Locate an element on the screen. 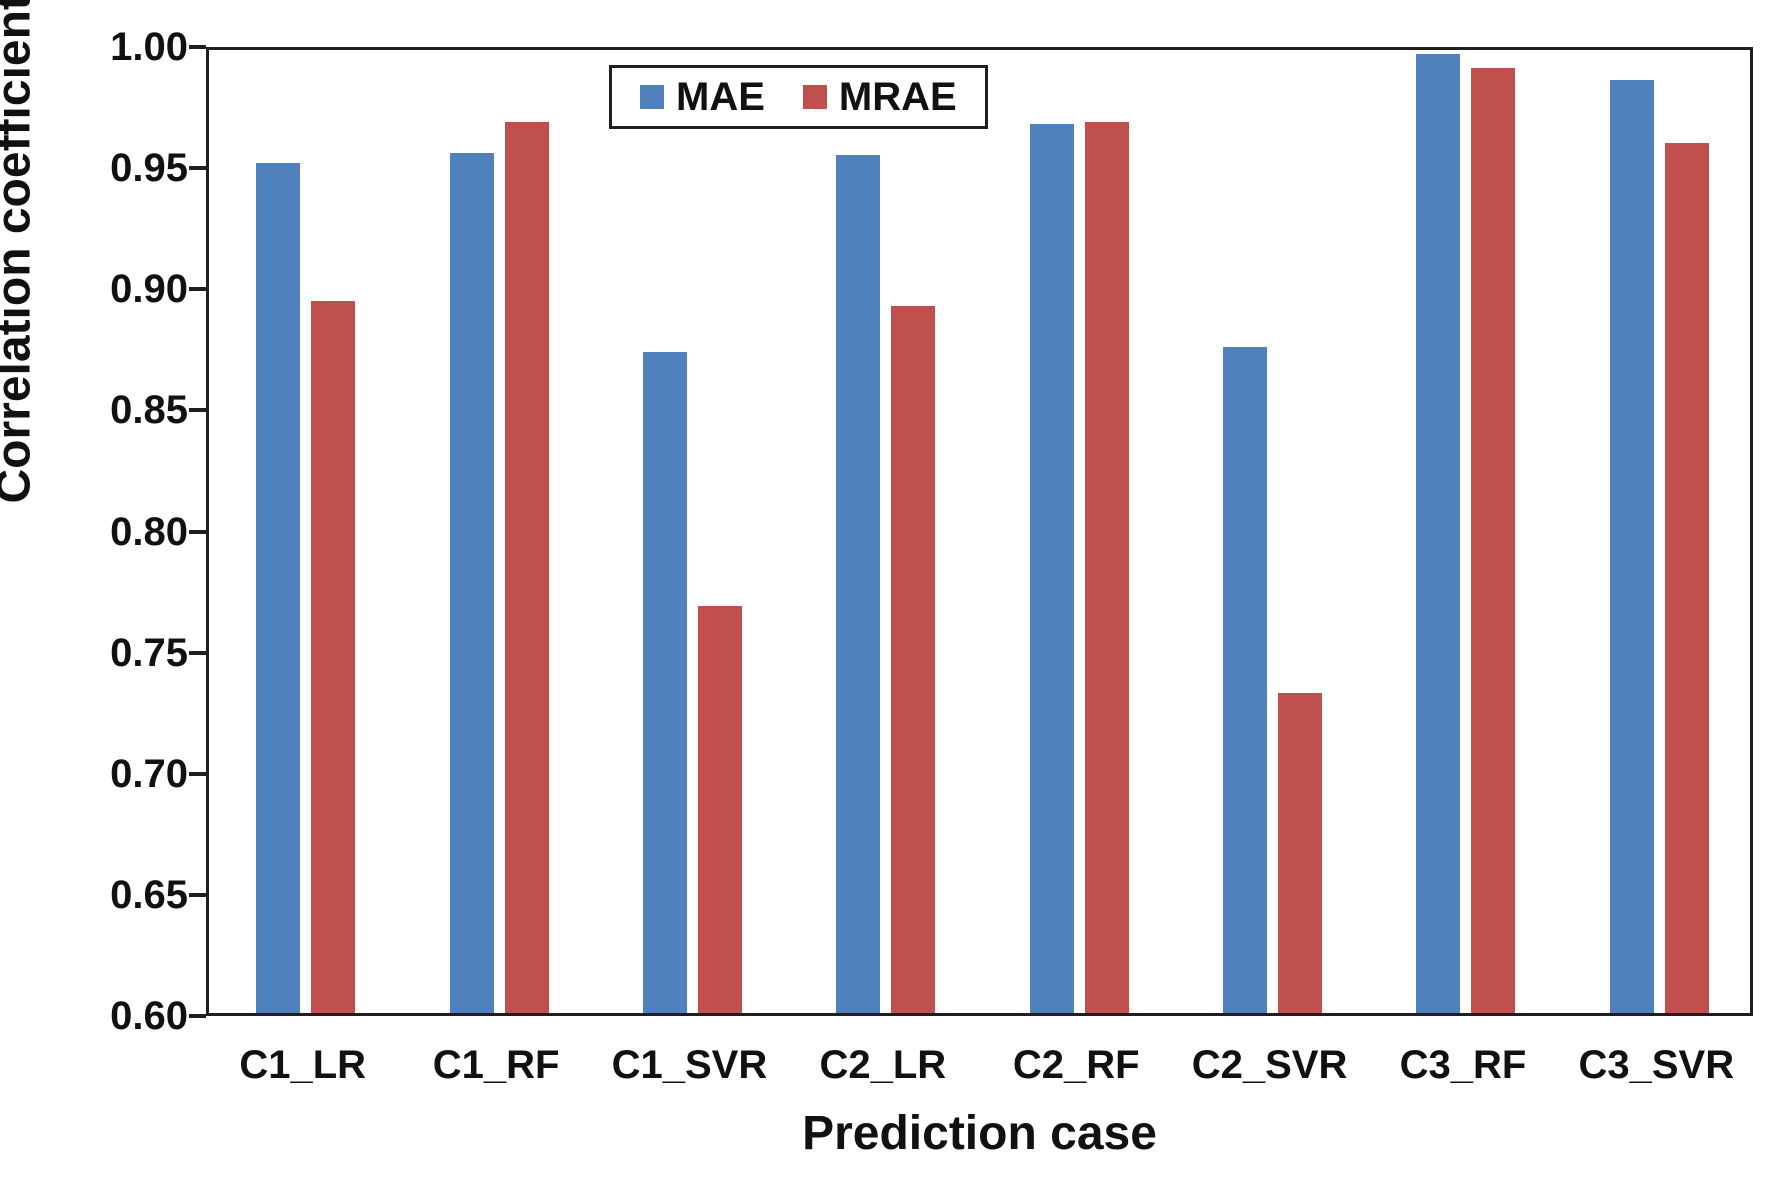 The height and width of the screenshot is (1190, 1779). x-tick-label-c1_svr: C1_SVR is located at coordinates (689, 1065).